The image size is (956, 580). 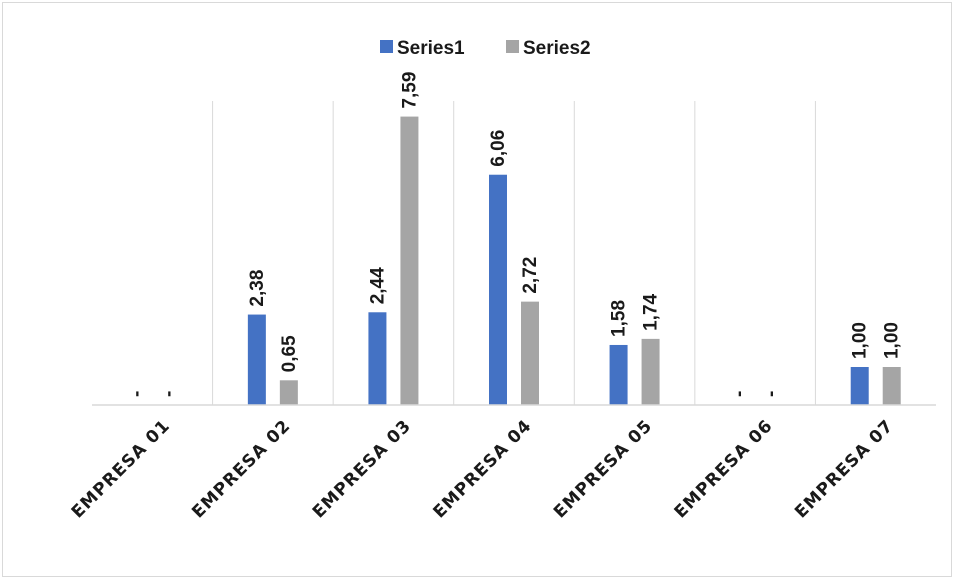 I want to click on data-label: 2,38, so click(x=257, y=288).